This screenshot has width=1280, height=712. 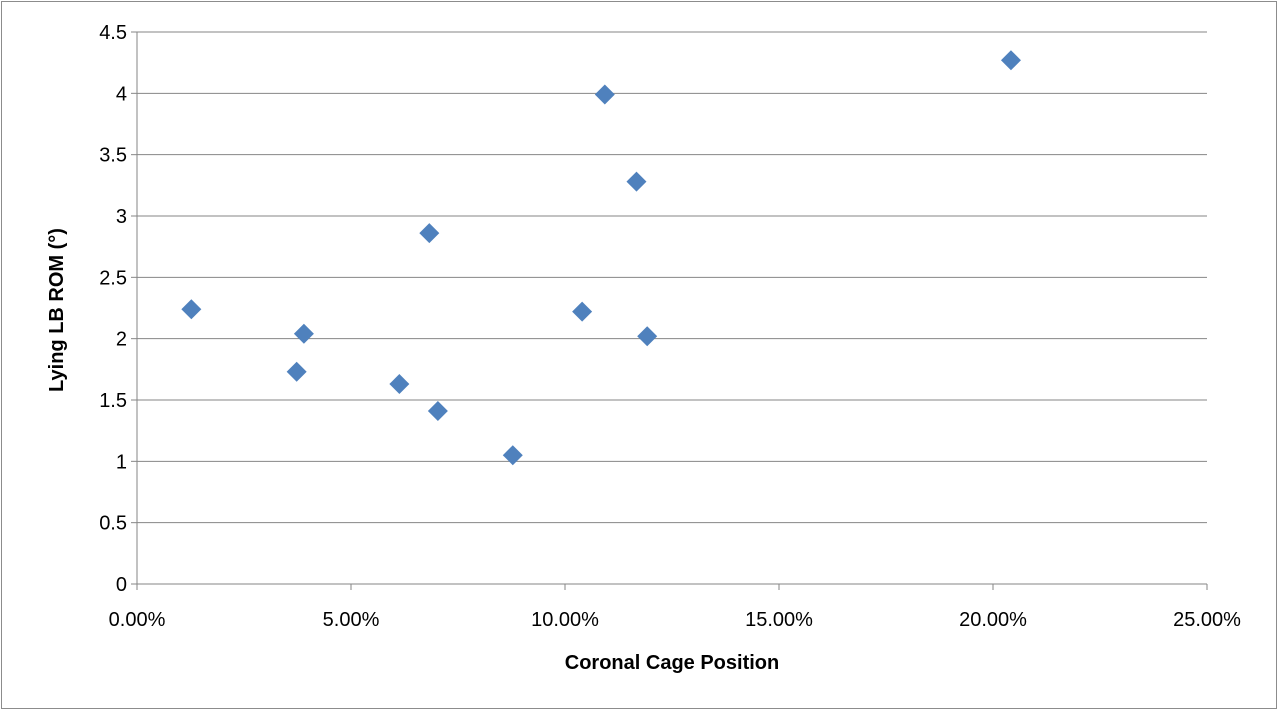 What do you see at coordinates (137, 620) in the screenshot?
I see `x-tick-label: 0.00%` at bounding box center [137, 620].